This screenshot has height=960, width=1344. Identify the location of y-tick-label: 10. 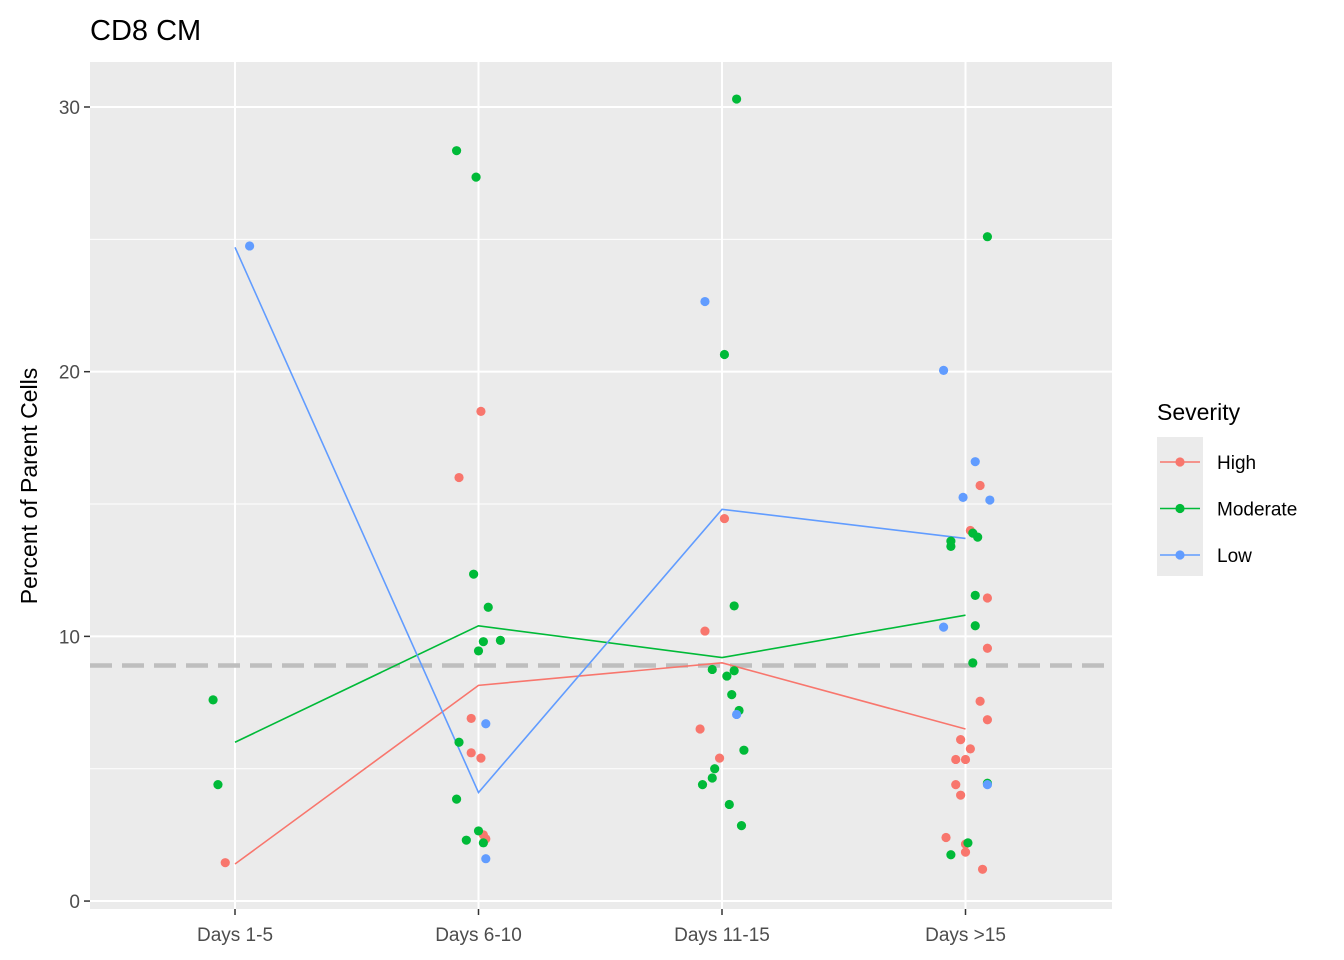
(69, 637).